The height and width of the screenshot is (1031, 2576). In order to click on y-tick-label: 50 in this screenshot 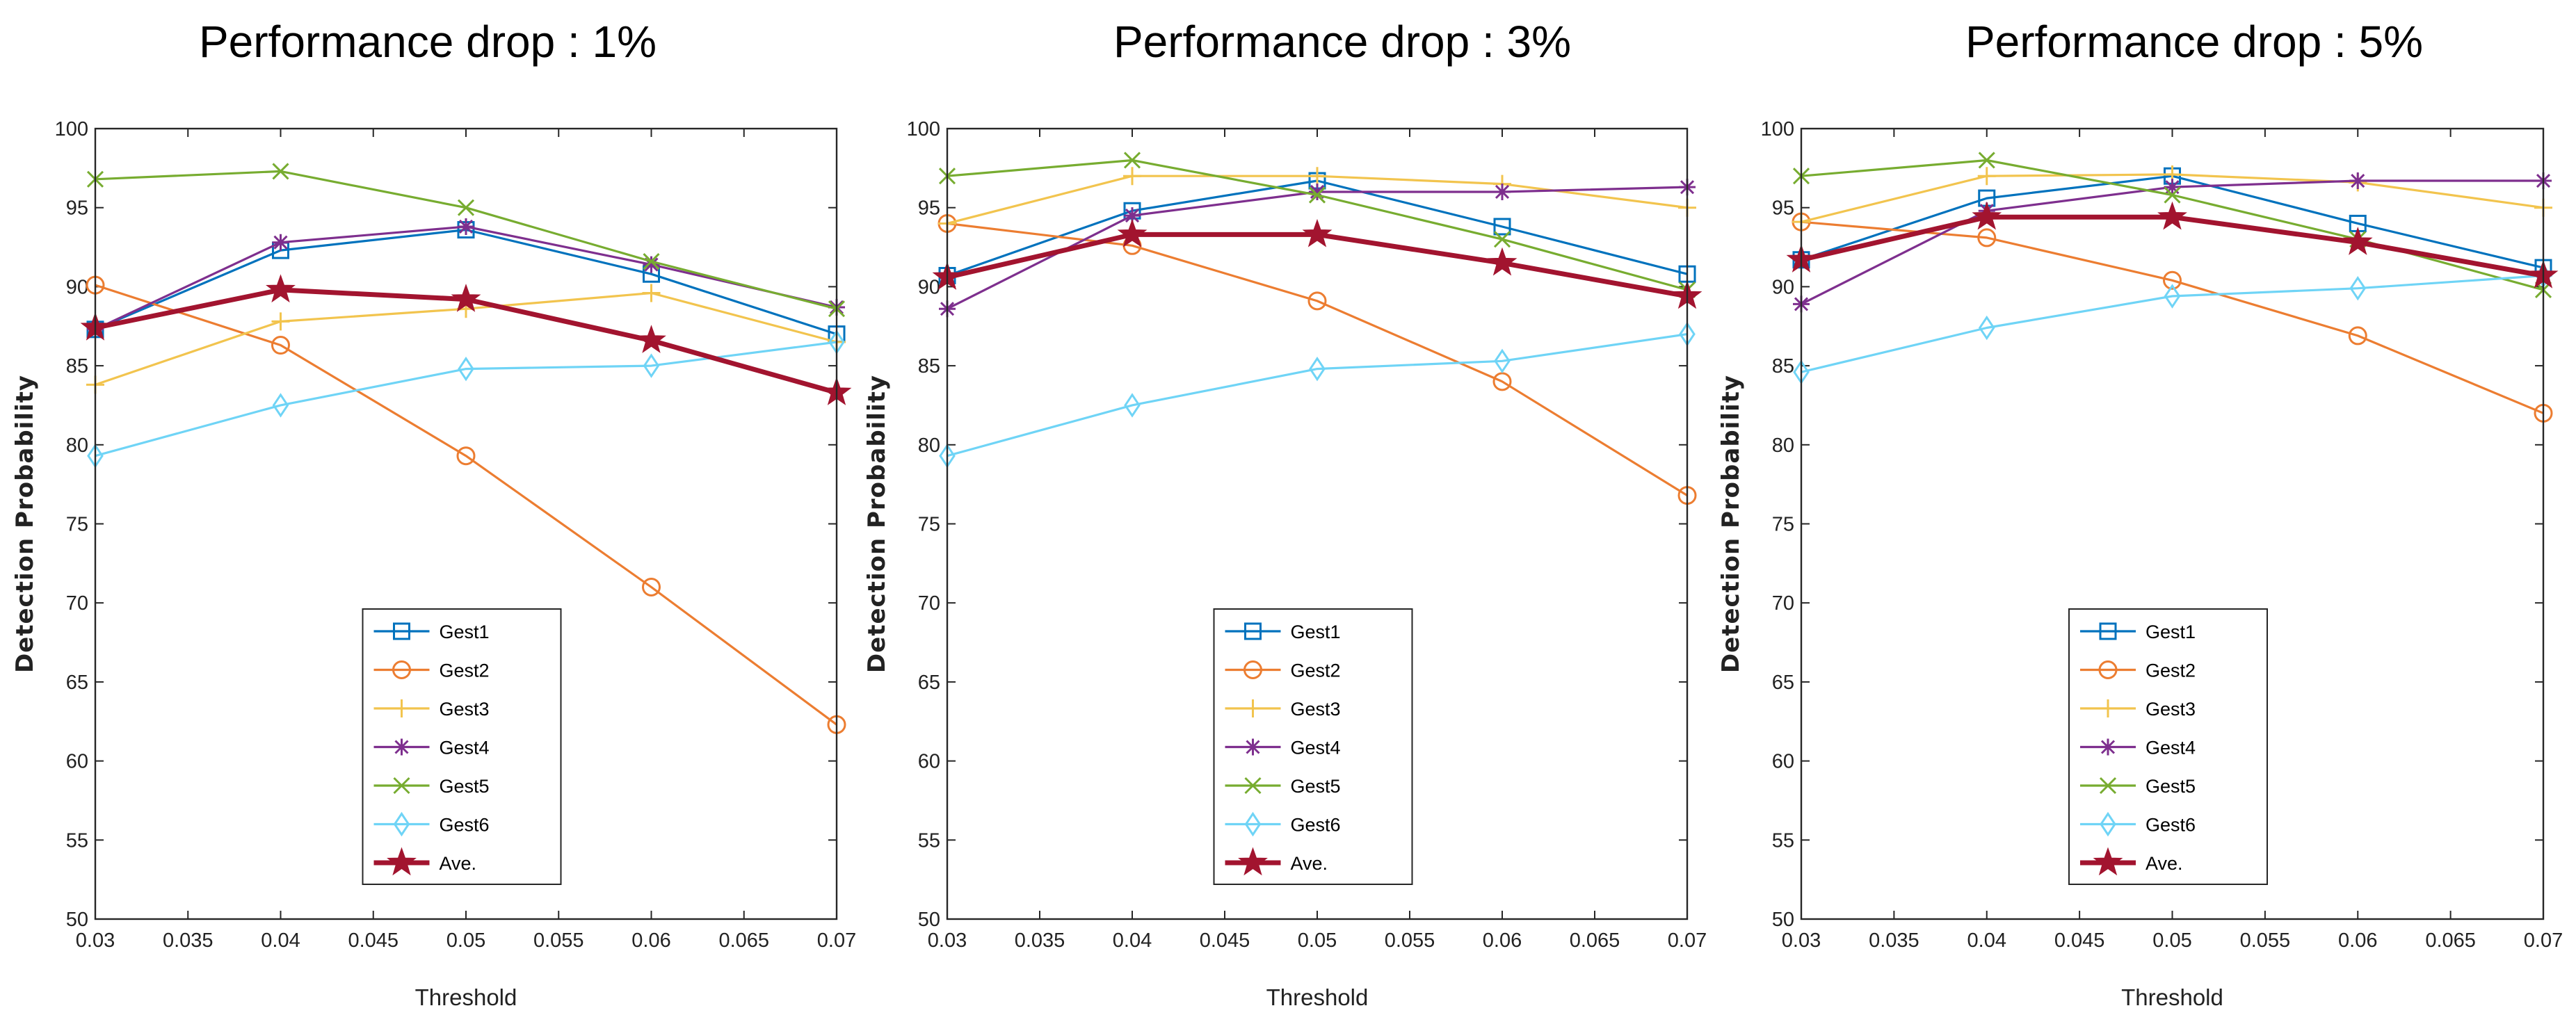, I will do `click(929, 920)`.